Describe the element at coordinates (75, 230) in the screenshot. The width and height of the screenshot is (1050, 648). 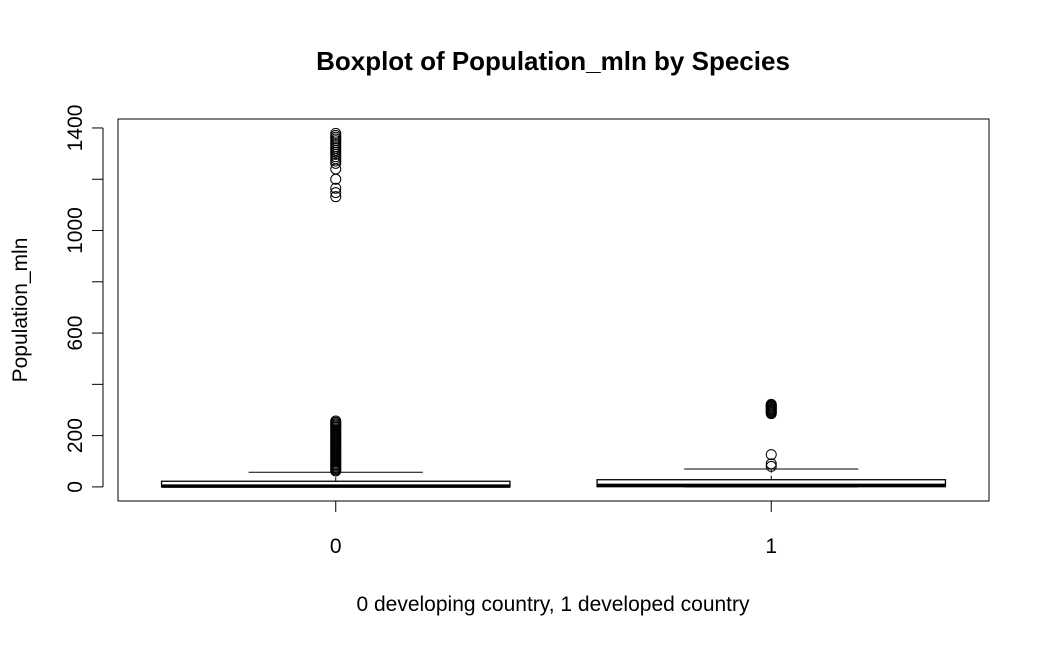
I see `y-tick-label: 1000` at that location.